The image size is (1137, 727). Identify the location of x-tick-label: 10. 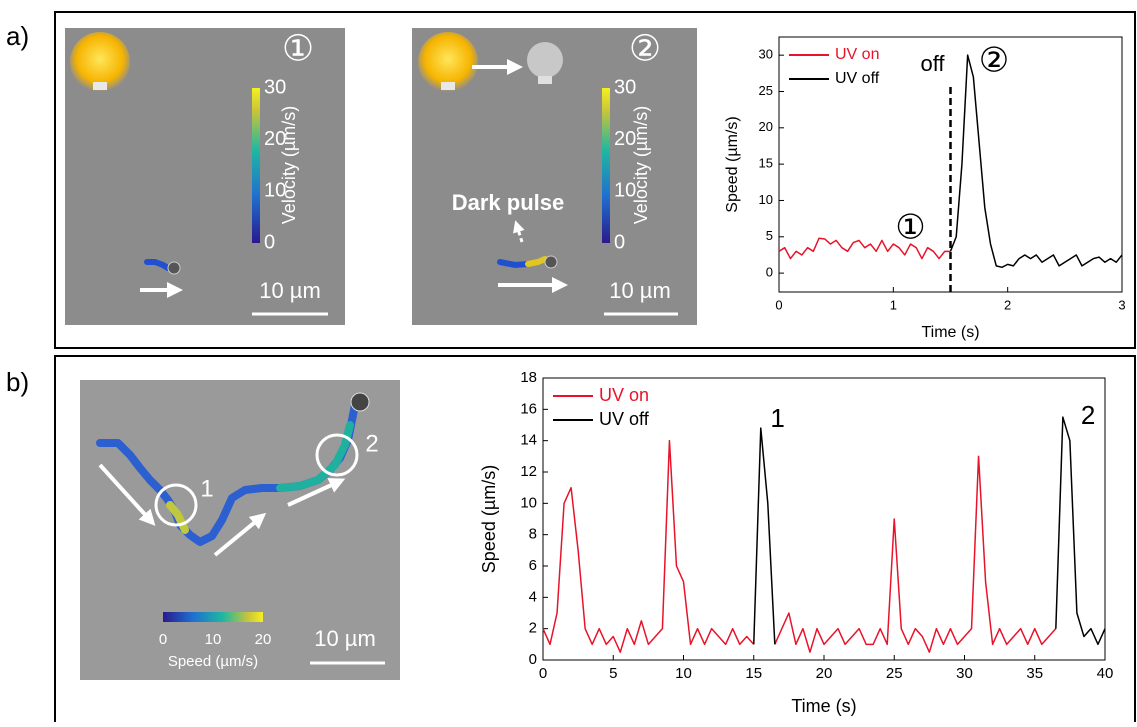
(683, 673).